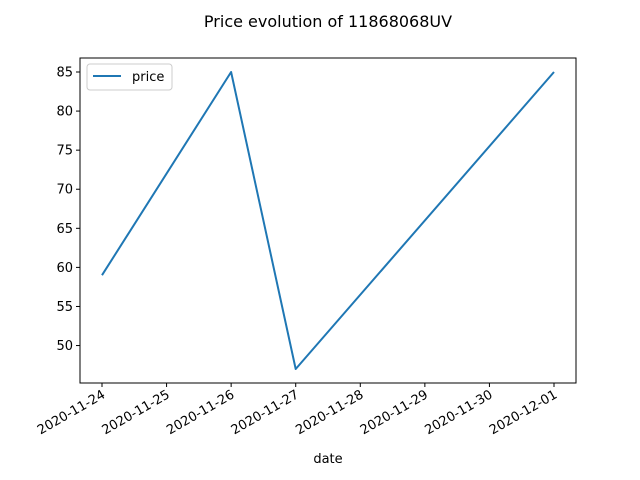 The height and width of the screenshot is (480, 640). What do you see at coordinates (136, 412) in the screenshot?
I see `x-tick-label: 2020-11-25` at bounding box center [136, 412].